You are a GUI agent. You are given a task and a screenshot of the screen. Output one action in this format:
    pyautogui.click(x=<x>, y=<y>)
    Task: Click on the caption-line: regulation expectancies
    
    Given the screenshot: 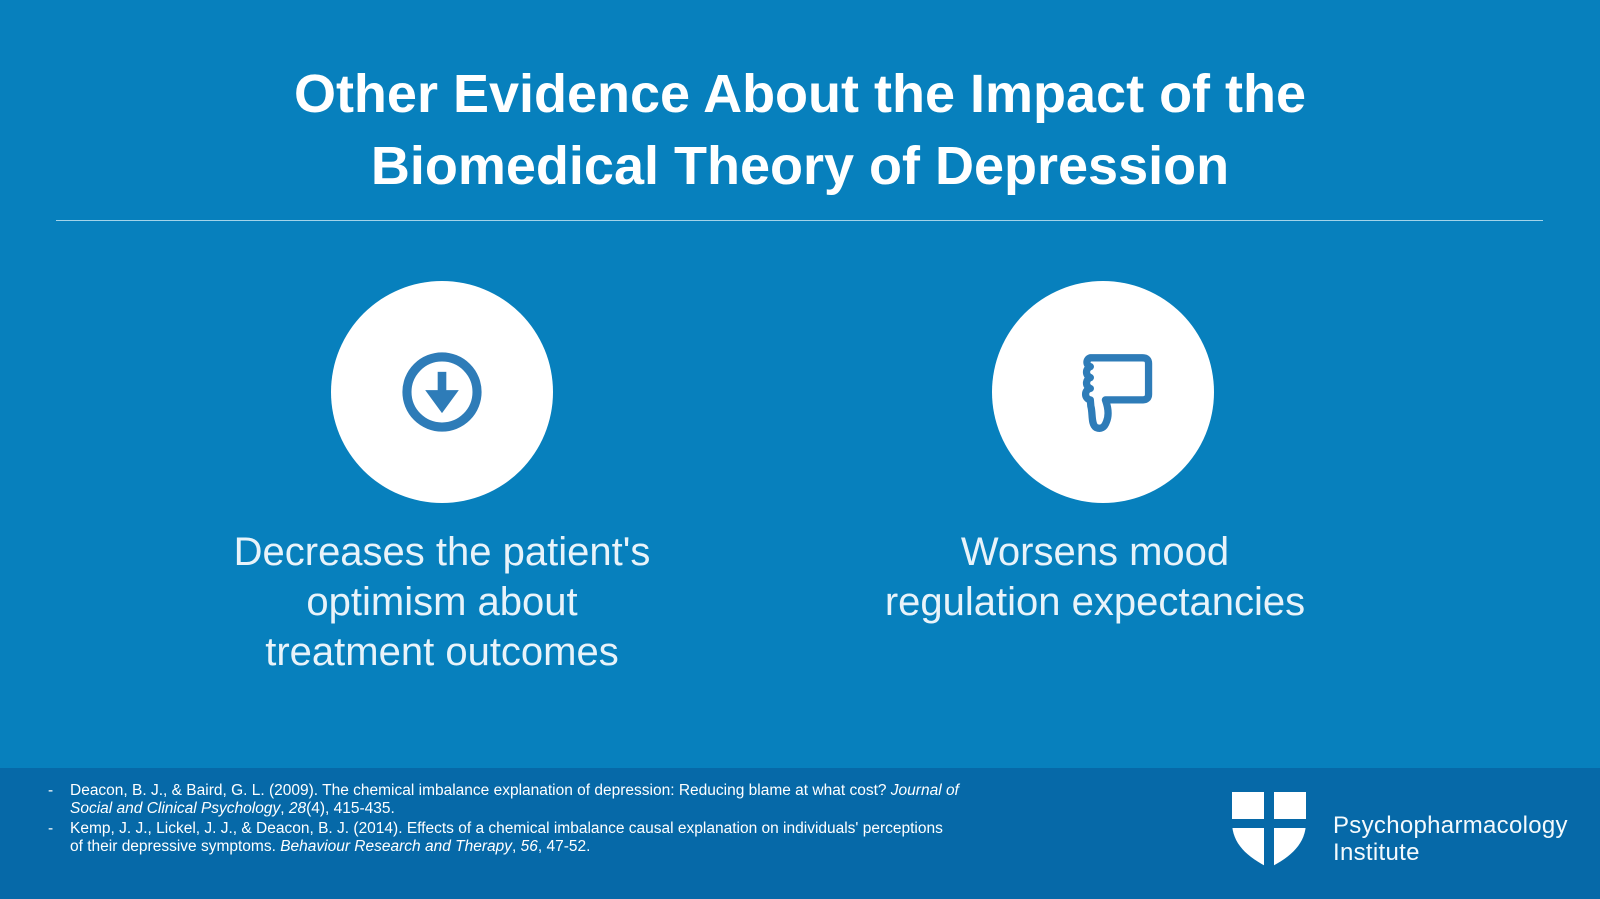 What is the action you would take?
    pyautogui.click(x=1095, y=602)
    